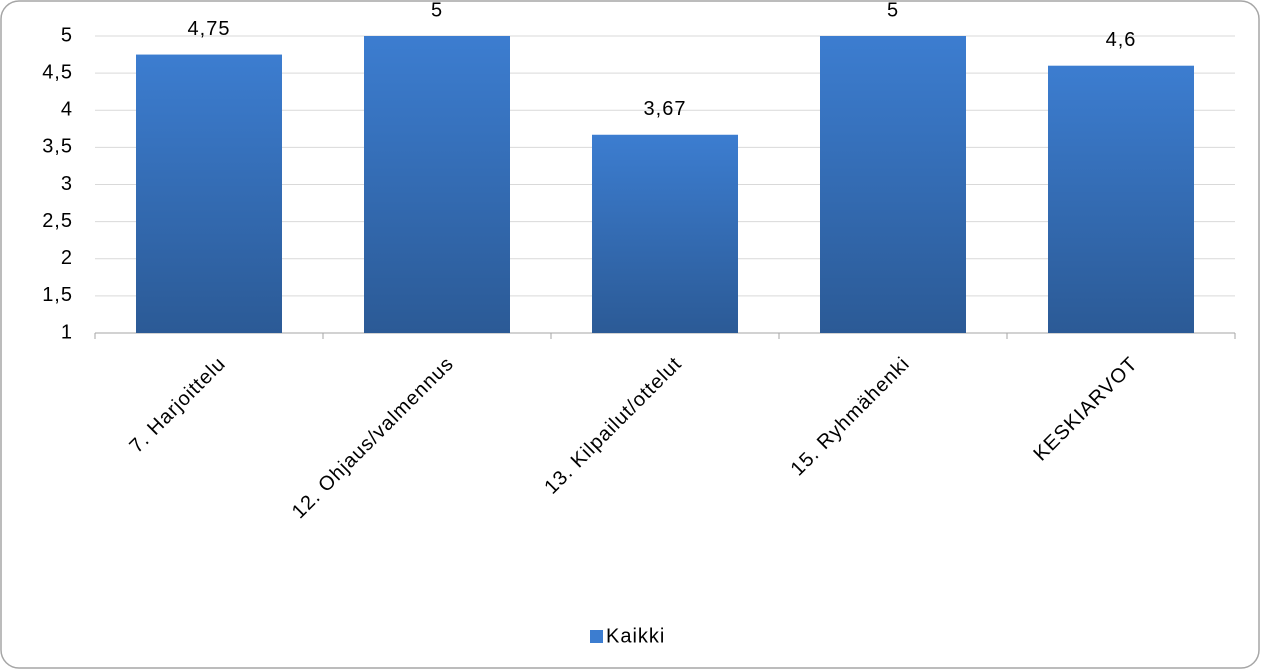 Image resolution: width=1261 pixels, height=670 pixels. What do you see at coordinates (1121, 40) in the screenshot?
I see `data-label: 4,6` at bounding box center [1121, 40].